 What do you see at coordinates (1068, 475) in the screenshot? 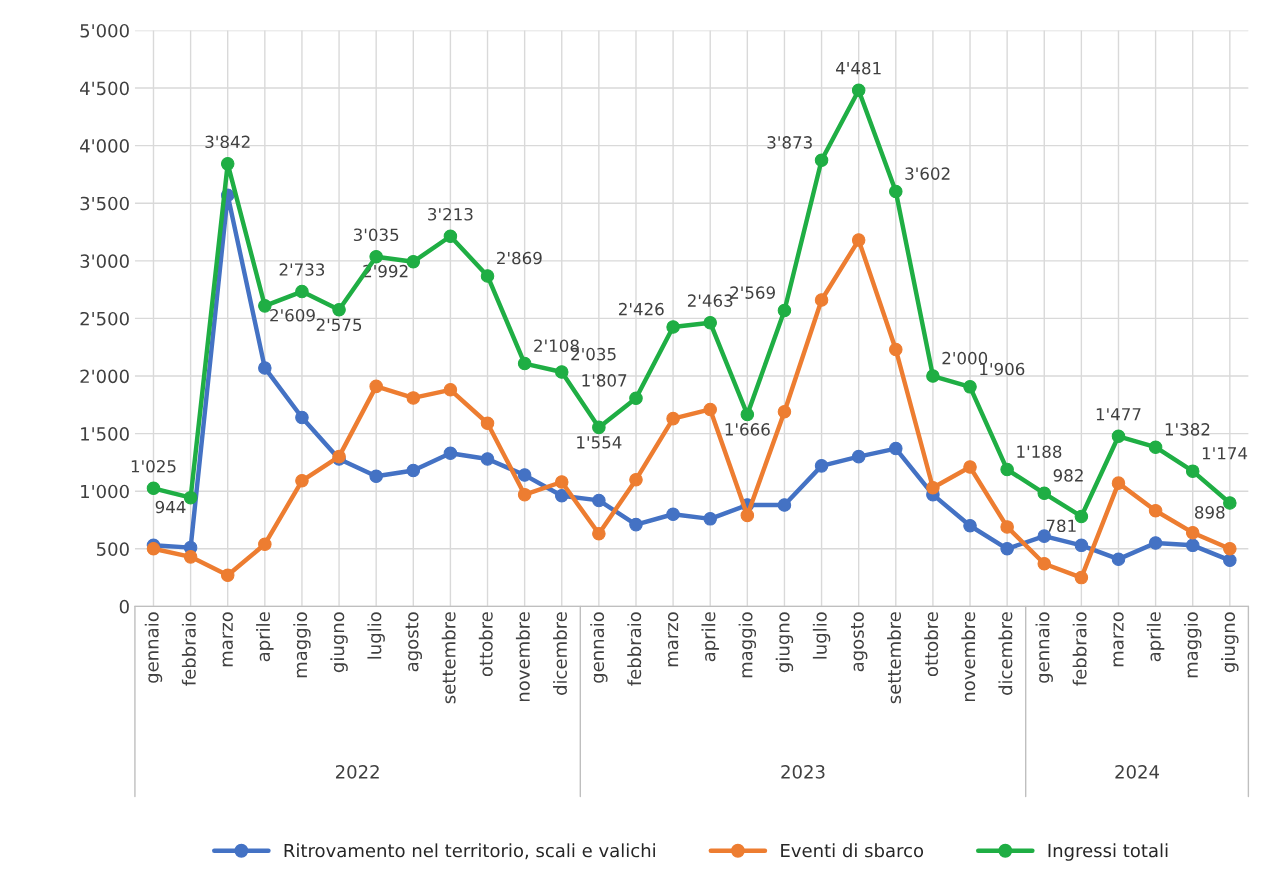
I see `data-label: 982` at bounding box center [1068, 475].